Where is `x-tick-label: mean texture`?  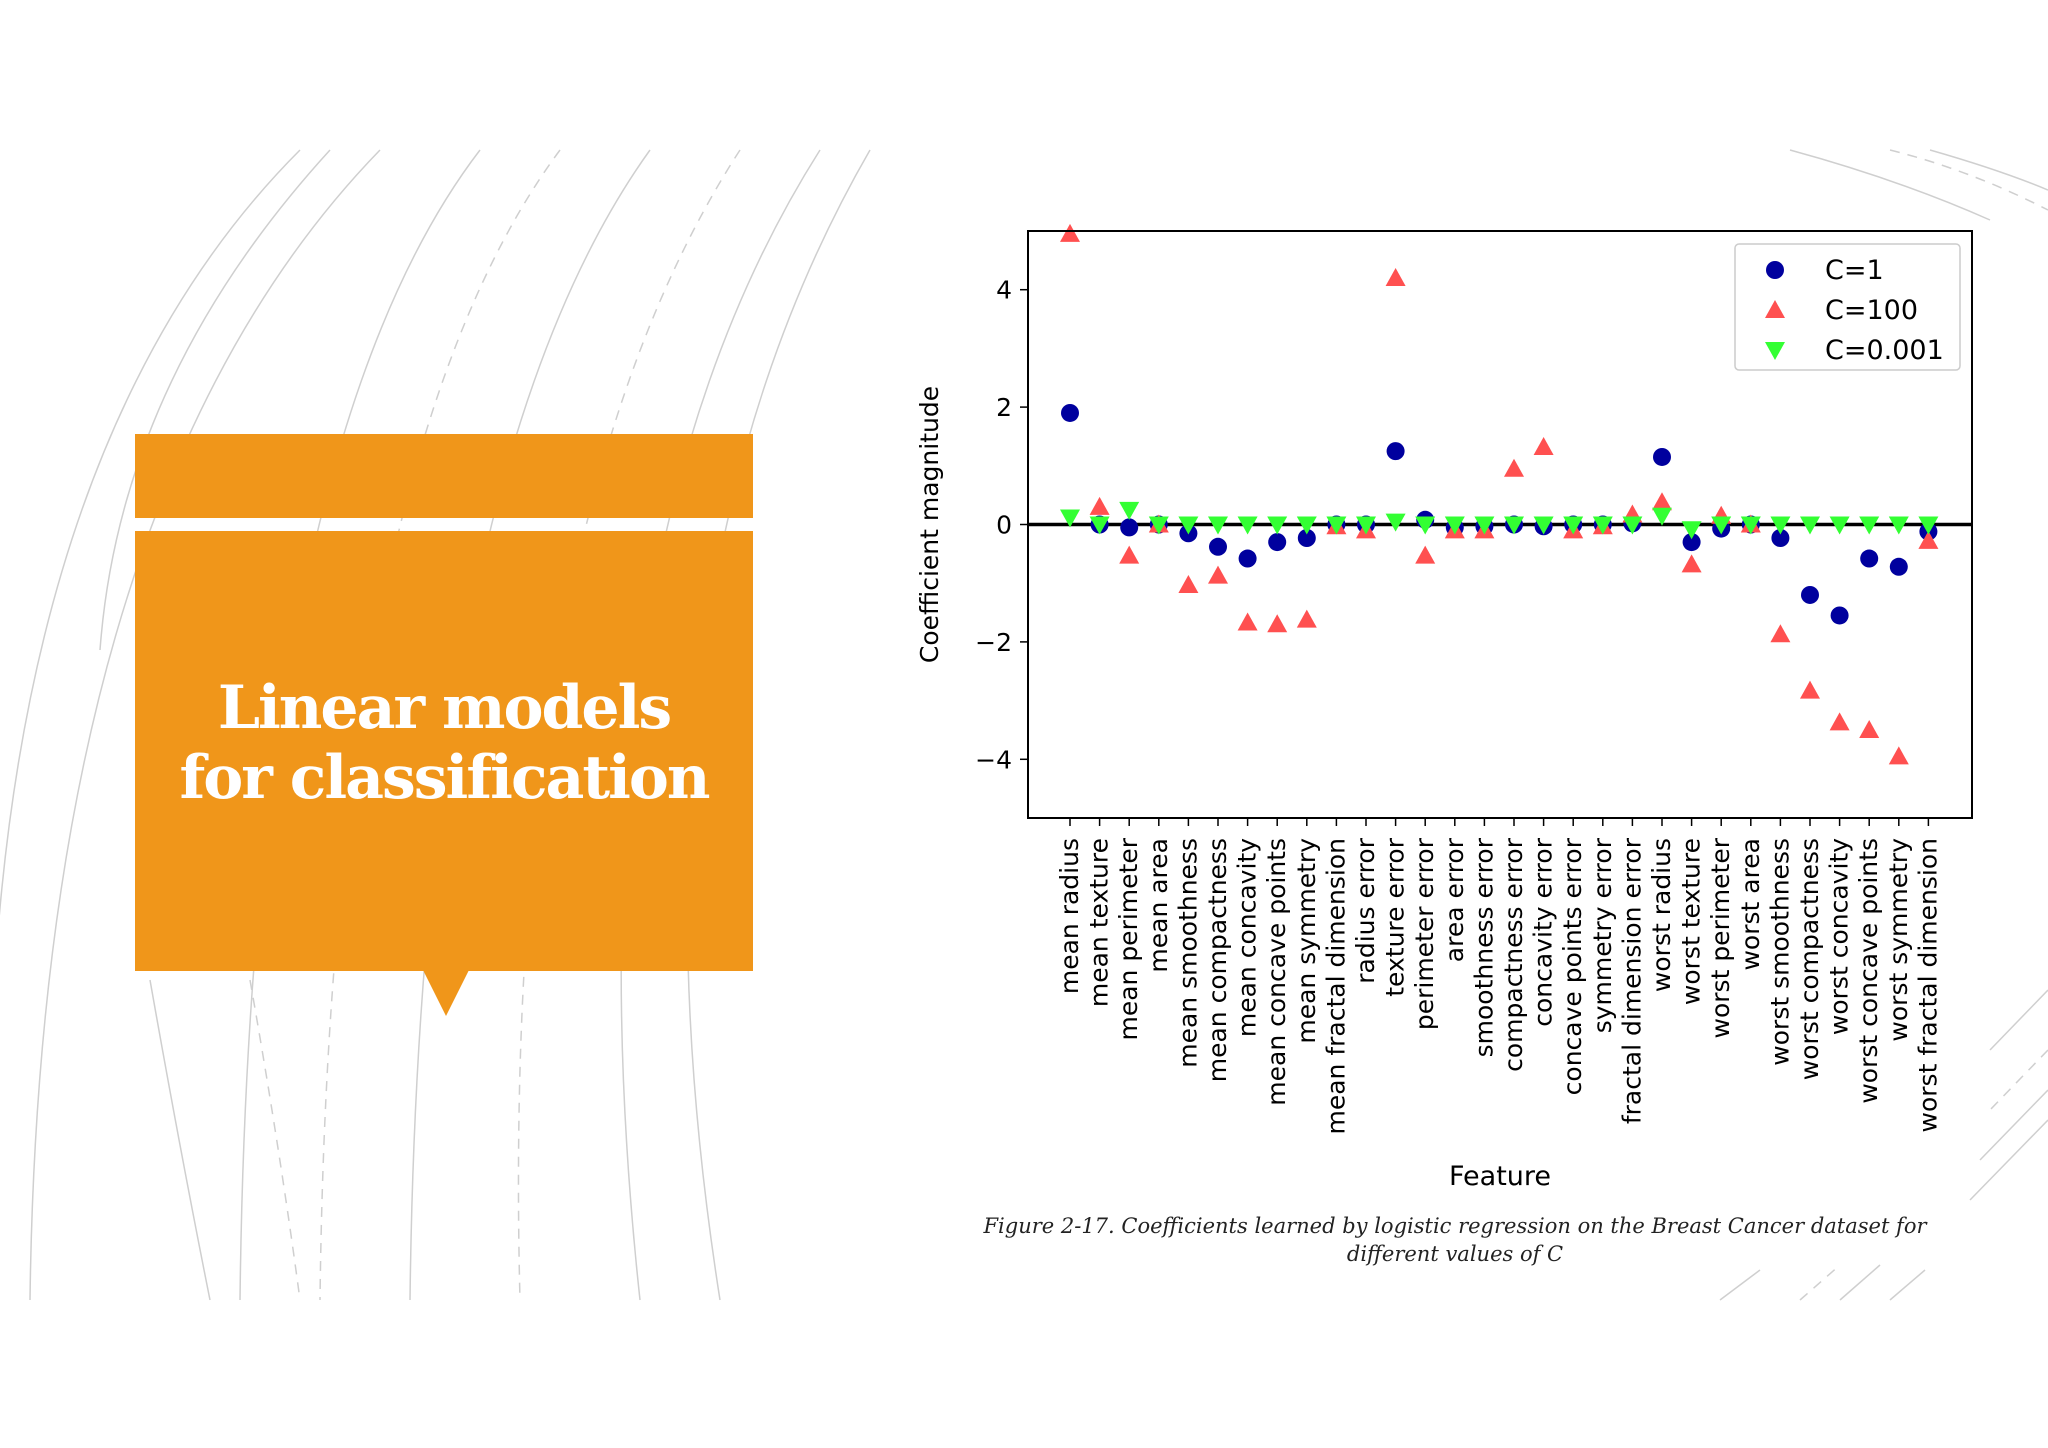
x-tick-label: mean texture is located at coordinates (1099, 922).